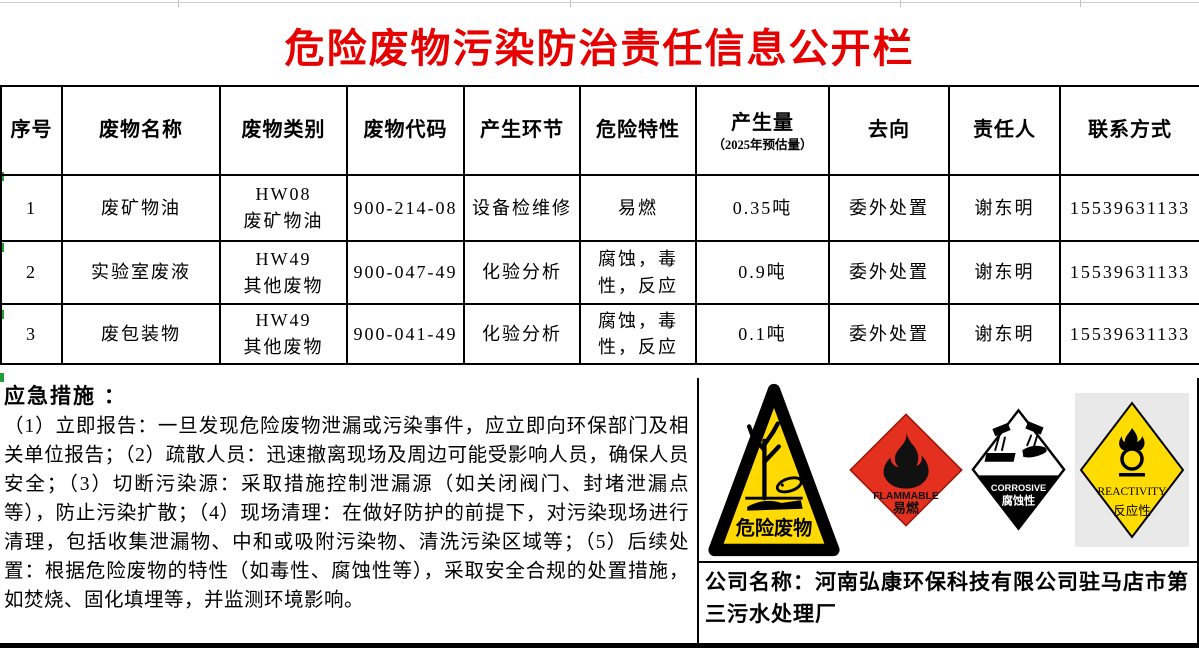  Describe the element at coordinates (1129, 130) in the screenshot. I see `header-contact: 联系方式` at that location.